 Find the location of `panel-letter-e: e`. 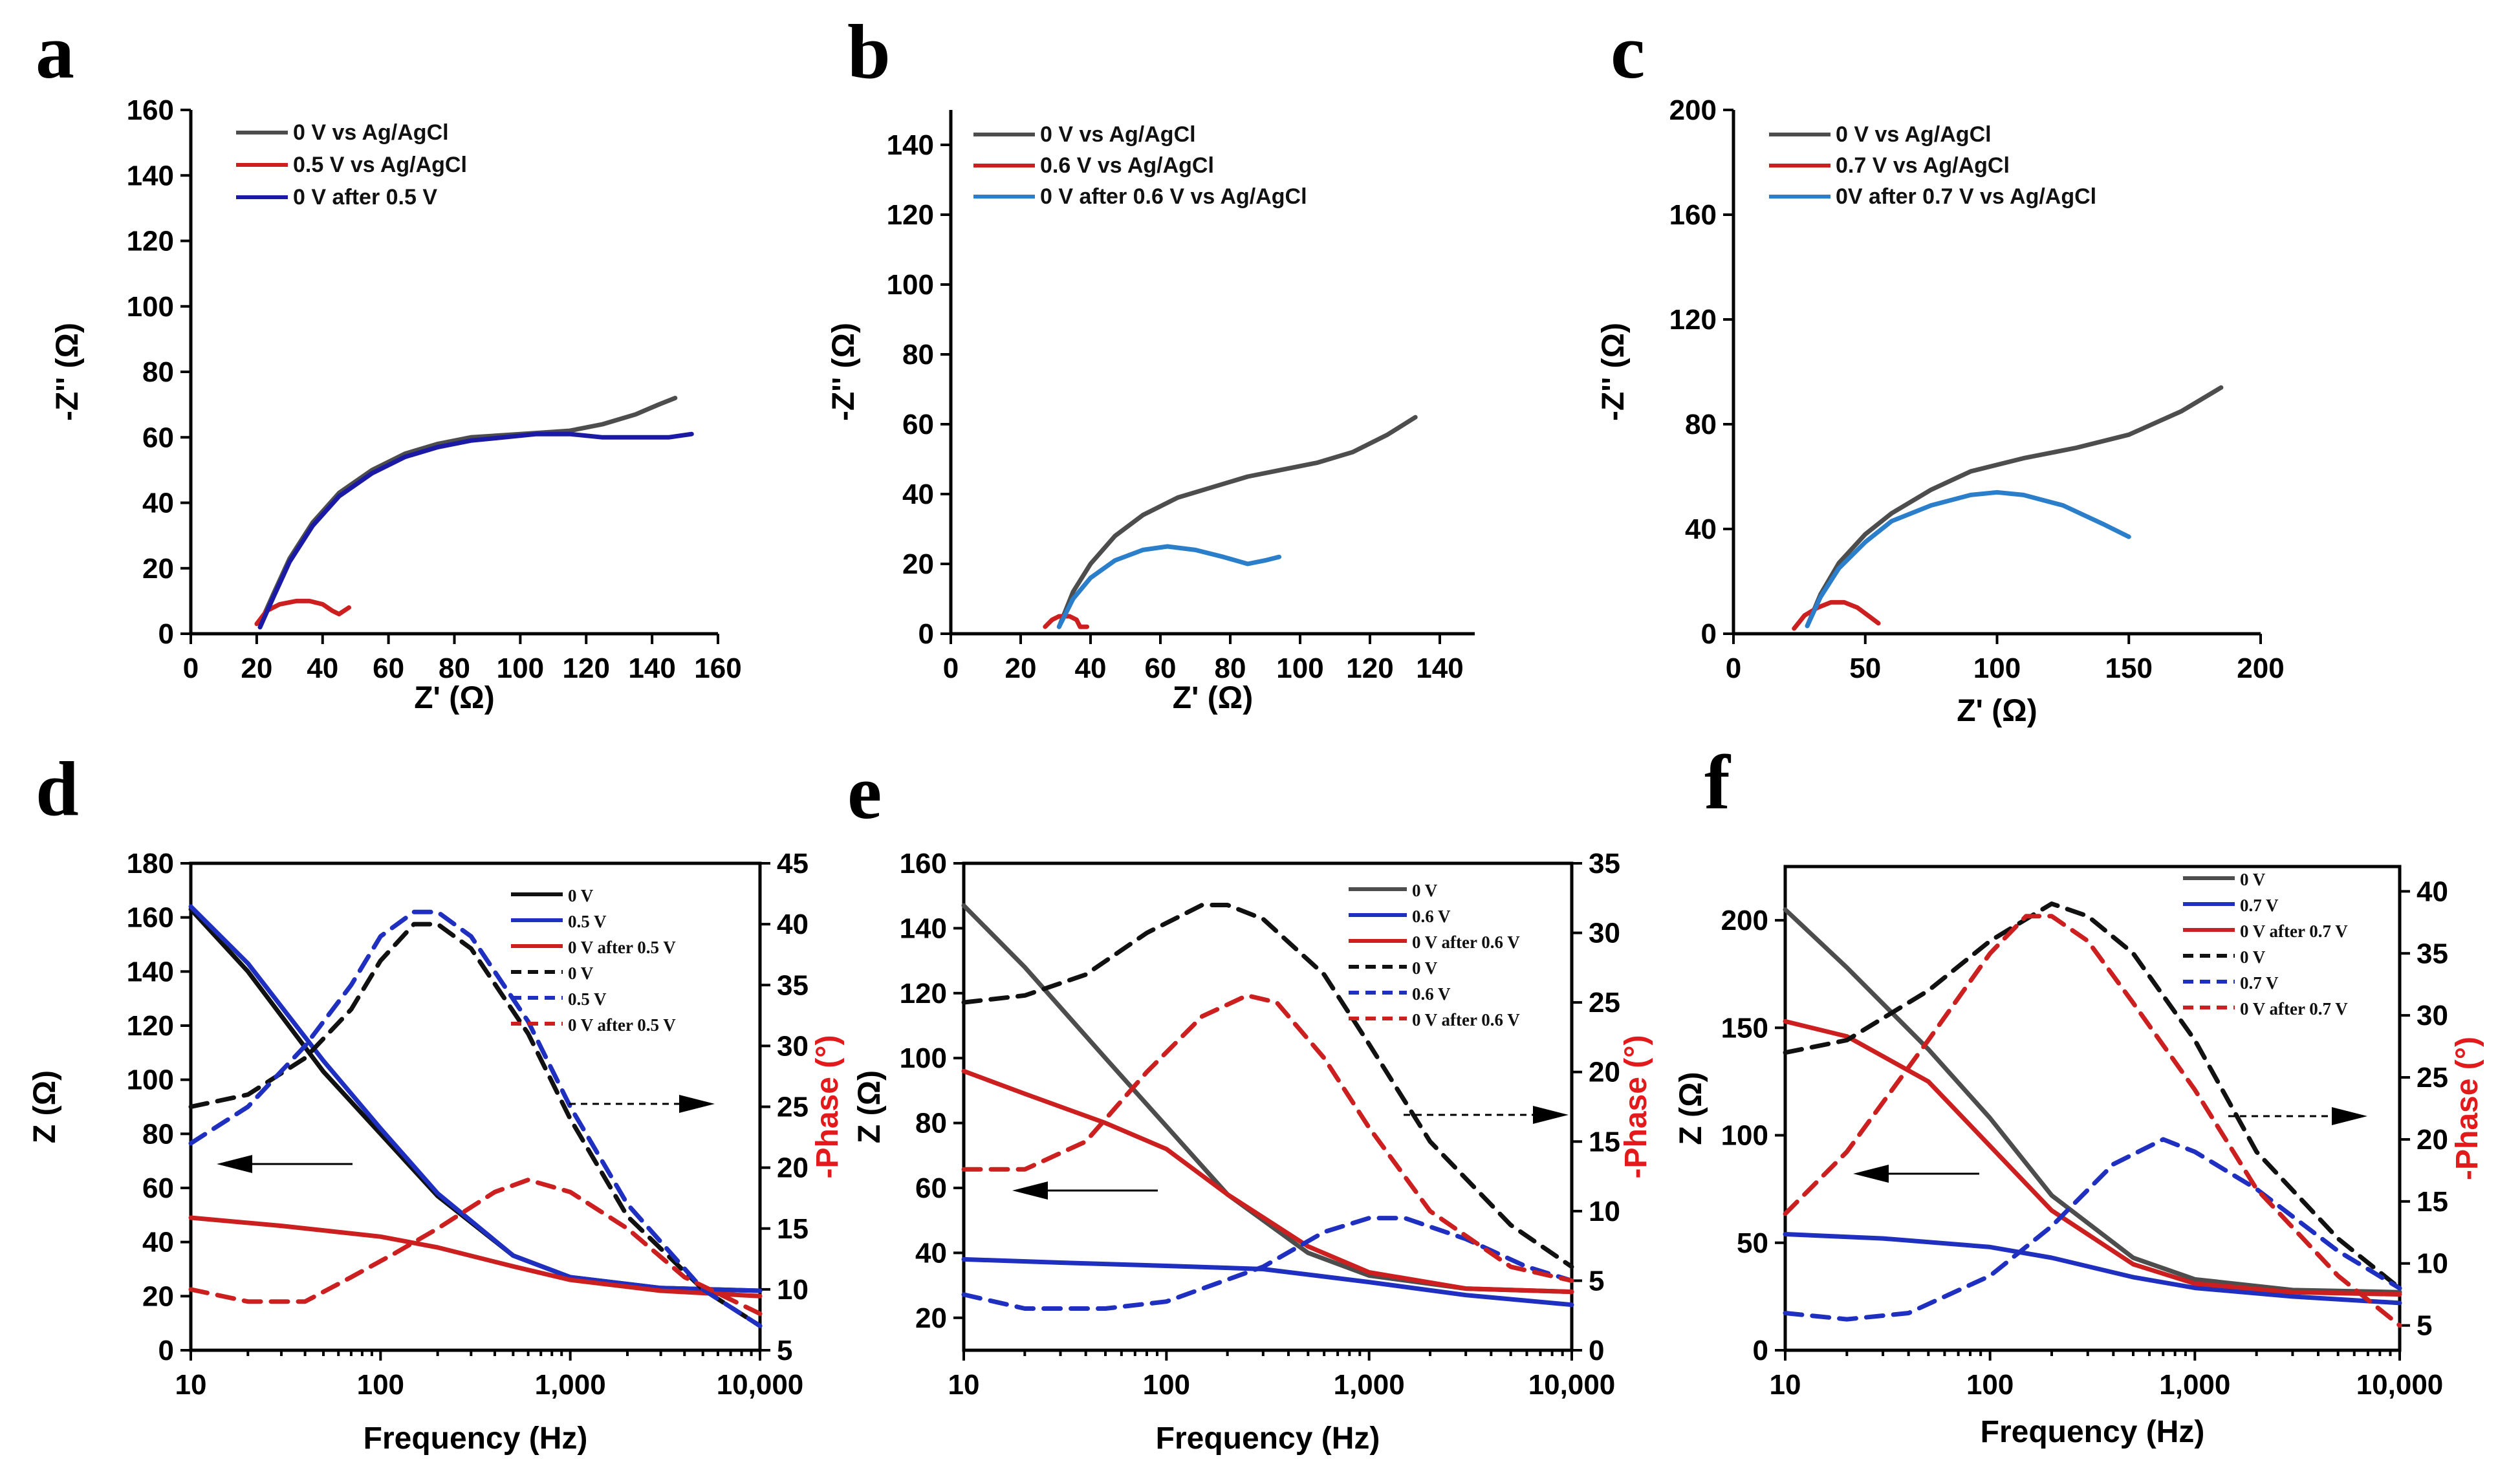

panel-letter-e: e is located at coordinates (864, 792).